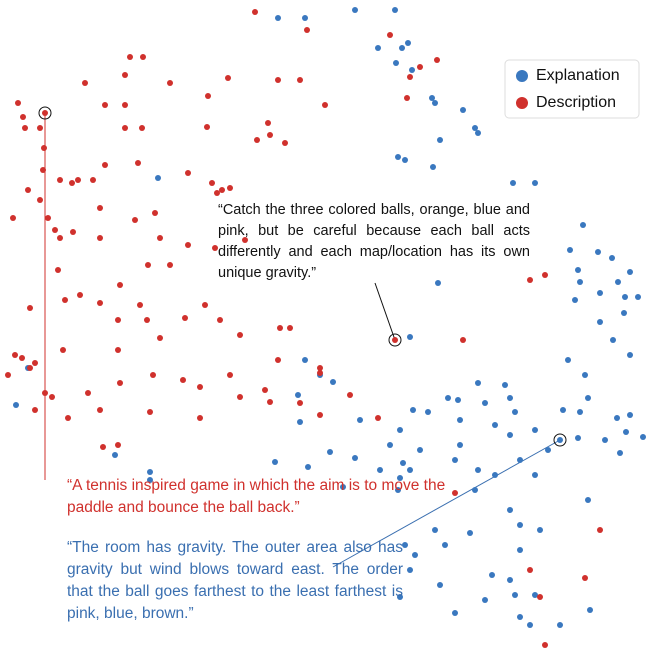 The height and width of the screenshot is (651, 651). Describe the element at coordinates (576, 102) in the screenshot. I see `legend-label: Description` at that location.